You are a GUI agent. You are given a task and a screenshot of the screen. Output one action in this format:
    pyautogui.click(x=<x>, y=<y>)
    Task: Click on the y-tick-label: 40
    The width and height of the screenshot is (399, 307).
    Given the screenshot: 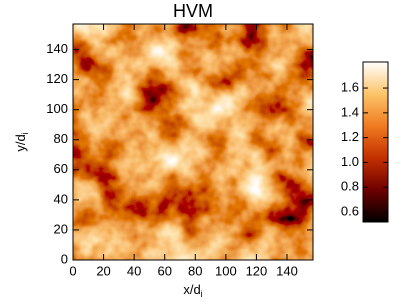 What is the action you would take?
    pyautogui.click(x=61, y=198)
    